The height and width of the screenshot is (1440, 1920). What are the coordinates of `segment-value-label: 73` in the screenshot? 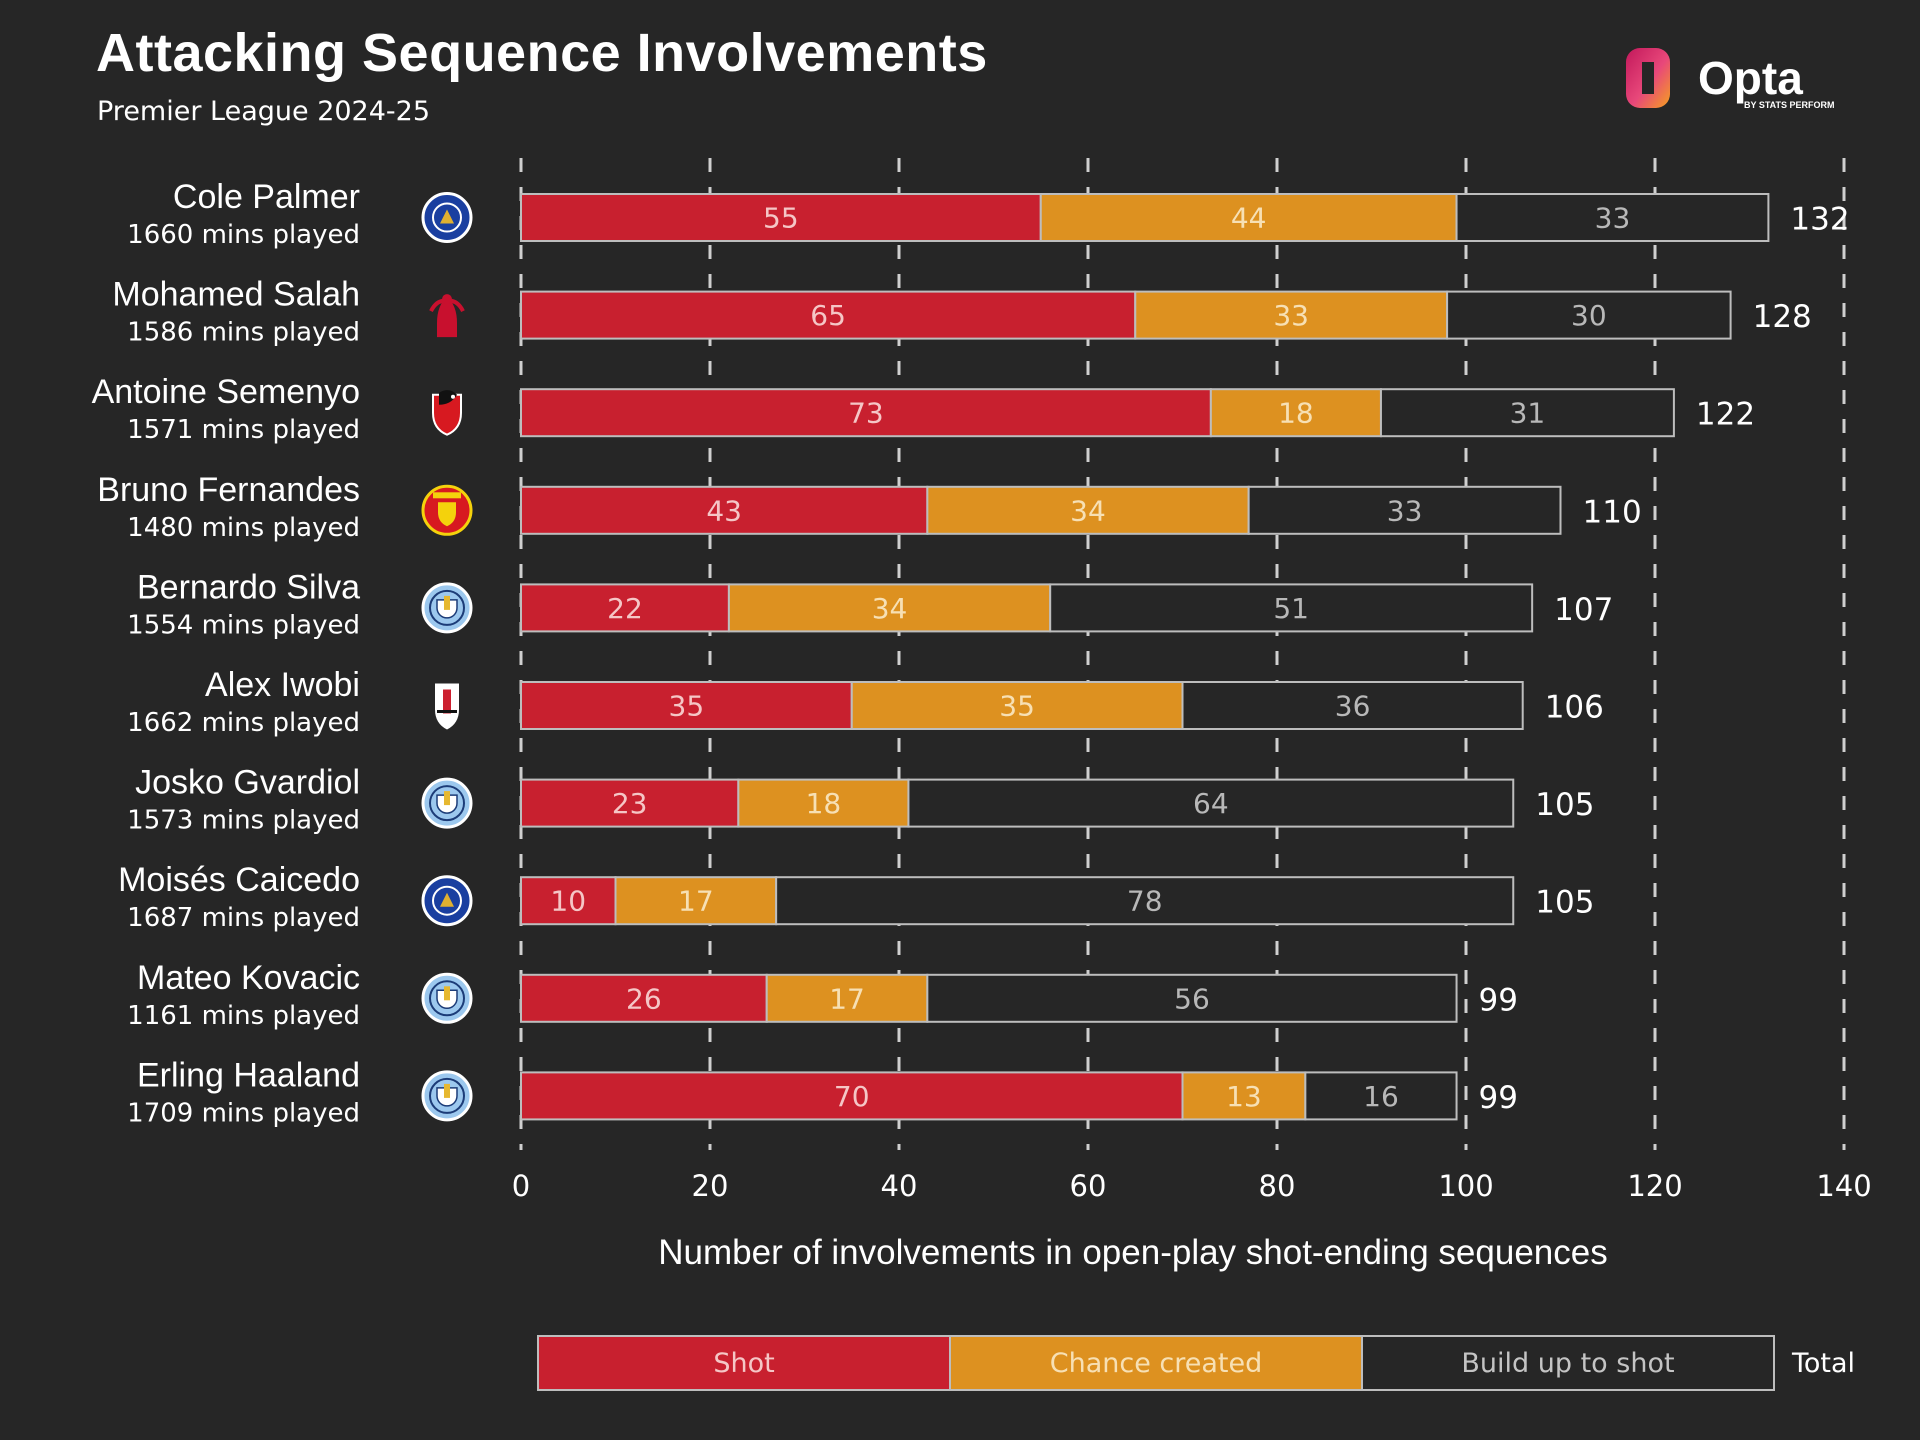 It's located at (866, 413).